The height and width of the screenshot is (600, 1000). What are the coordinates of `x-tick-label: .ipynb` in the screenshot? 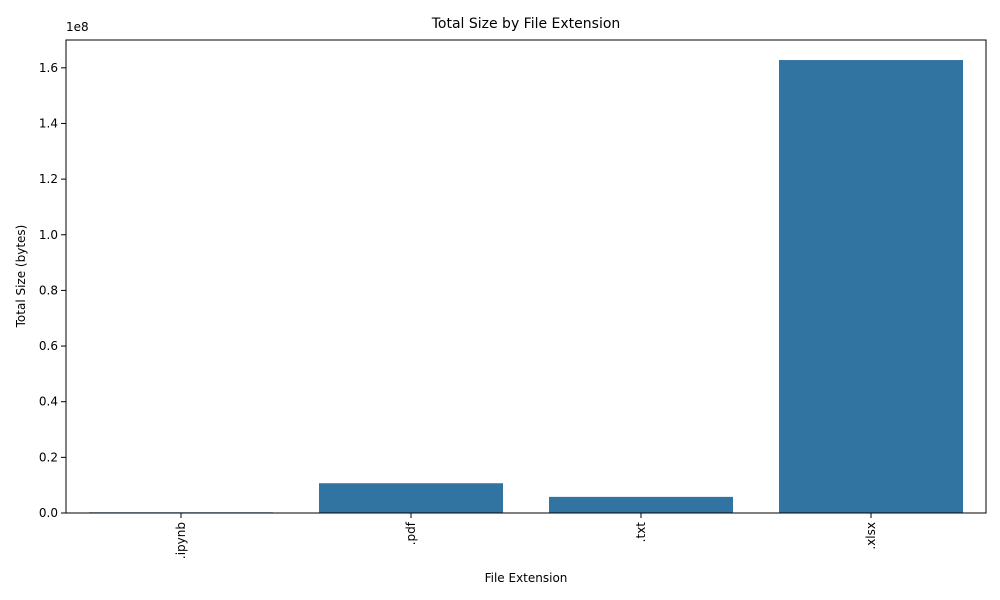 It's located at (181, 540).